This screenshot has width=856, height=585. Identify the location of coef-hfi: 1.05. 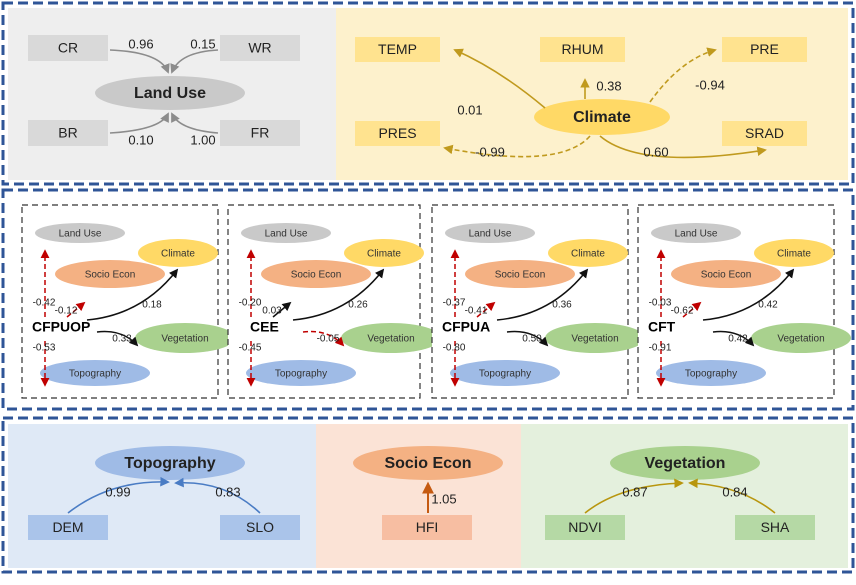
(443, 498).